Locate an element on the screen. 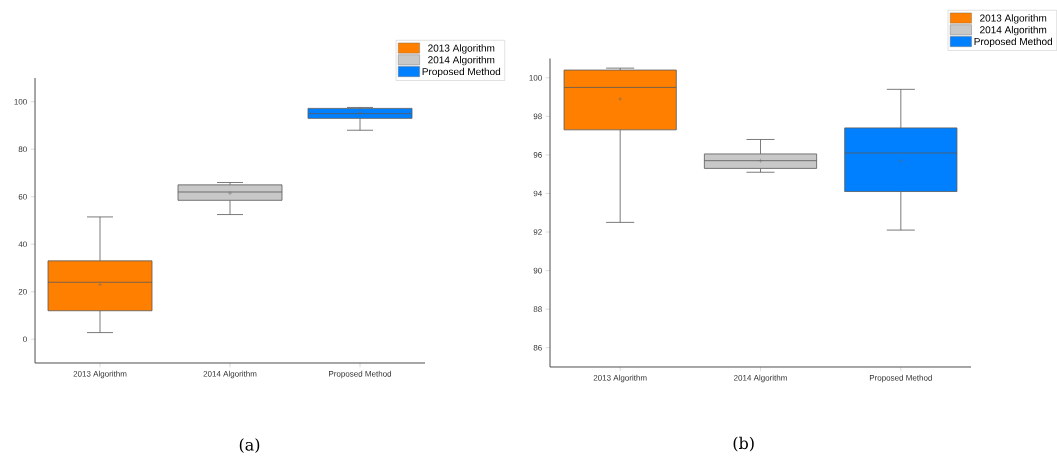 Image resolution: width=1057 pixels, height=473 pixels. y-tick-label: 94 is located at coordinates (537, 193).